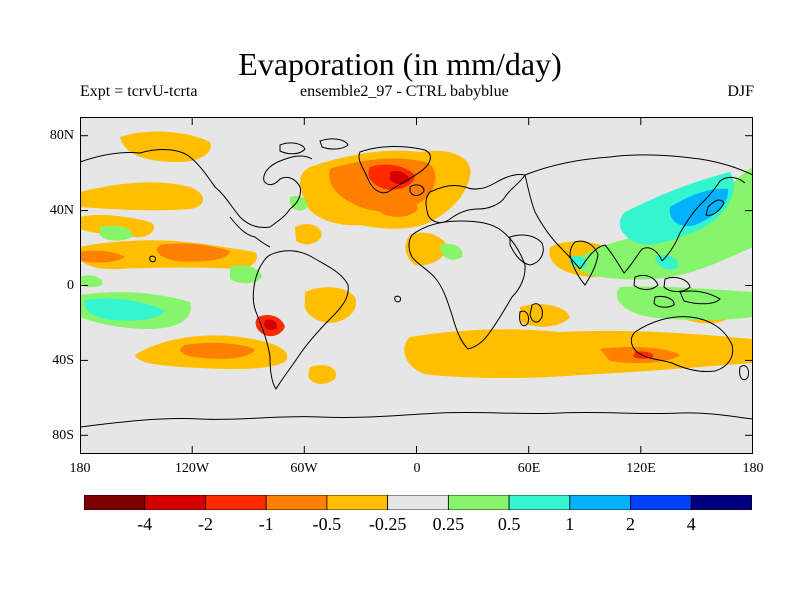  What do you see at coordinates (266, 524) in the screenshot?
I see `colorbar-label: -1` at bounding box center [266, 524].